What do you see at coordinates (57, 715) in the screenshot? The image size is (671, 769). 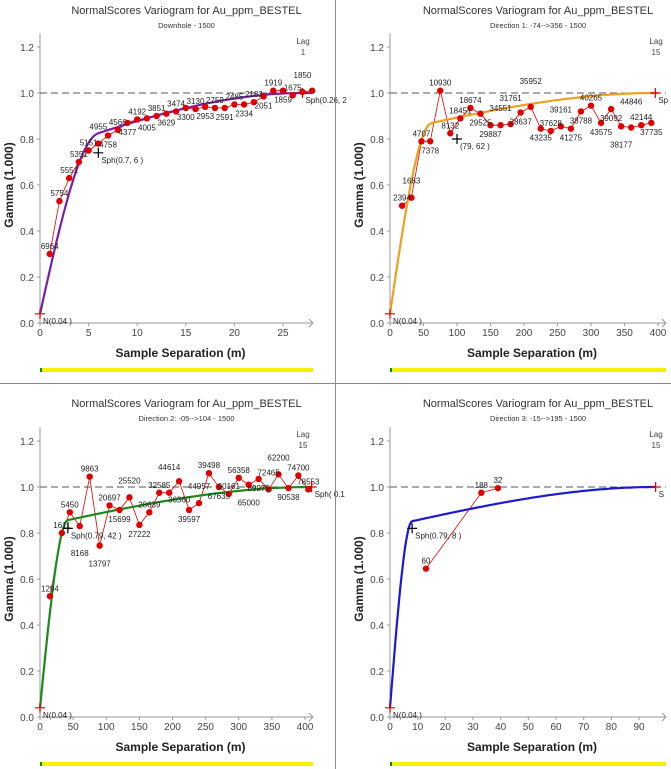 I see `model-structure-label: N(0.04 )` at bounding box center [57, 715].